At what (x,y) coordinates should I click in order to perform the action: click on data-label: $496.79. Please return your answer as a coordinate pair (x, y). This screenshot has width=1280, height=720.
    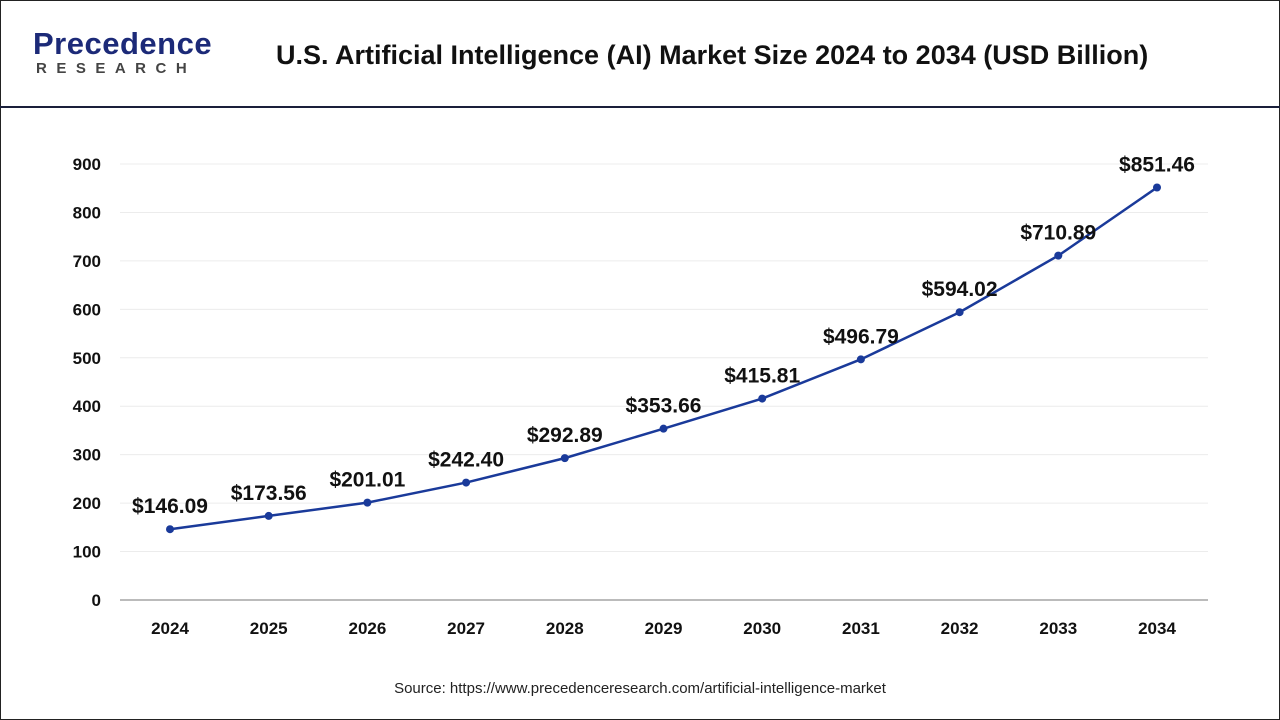
    Looking at the image, I should click on (861, 336).